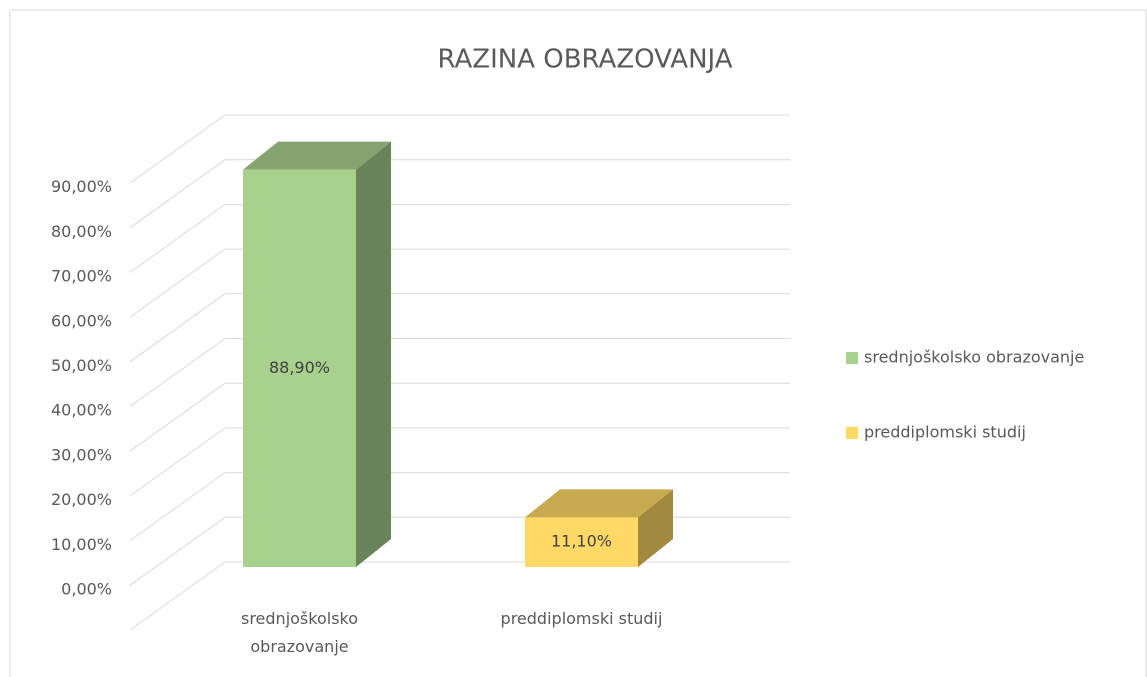 This screenshot has height=677, width=1147. I want to click on y-tick-label: 20,00%, so click(81, 499).